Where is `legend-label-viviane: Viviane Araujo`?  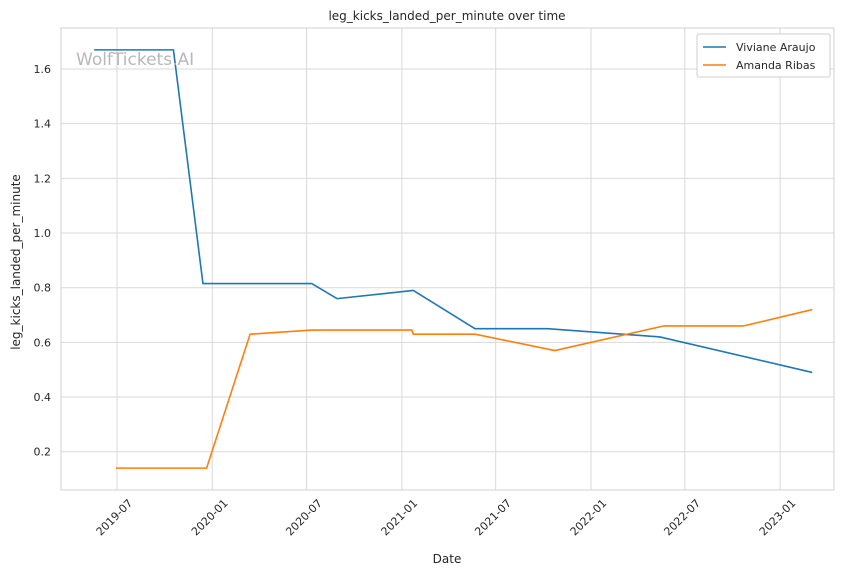
legend-label-viviane: Viviane Araujo is located at coordinates (776, 47).